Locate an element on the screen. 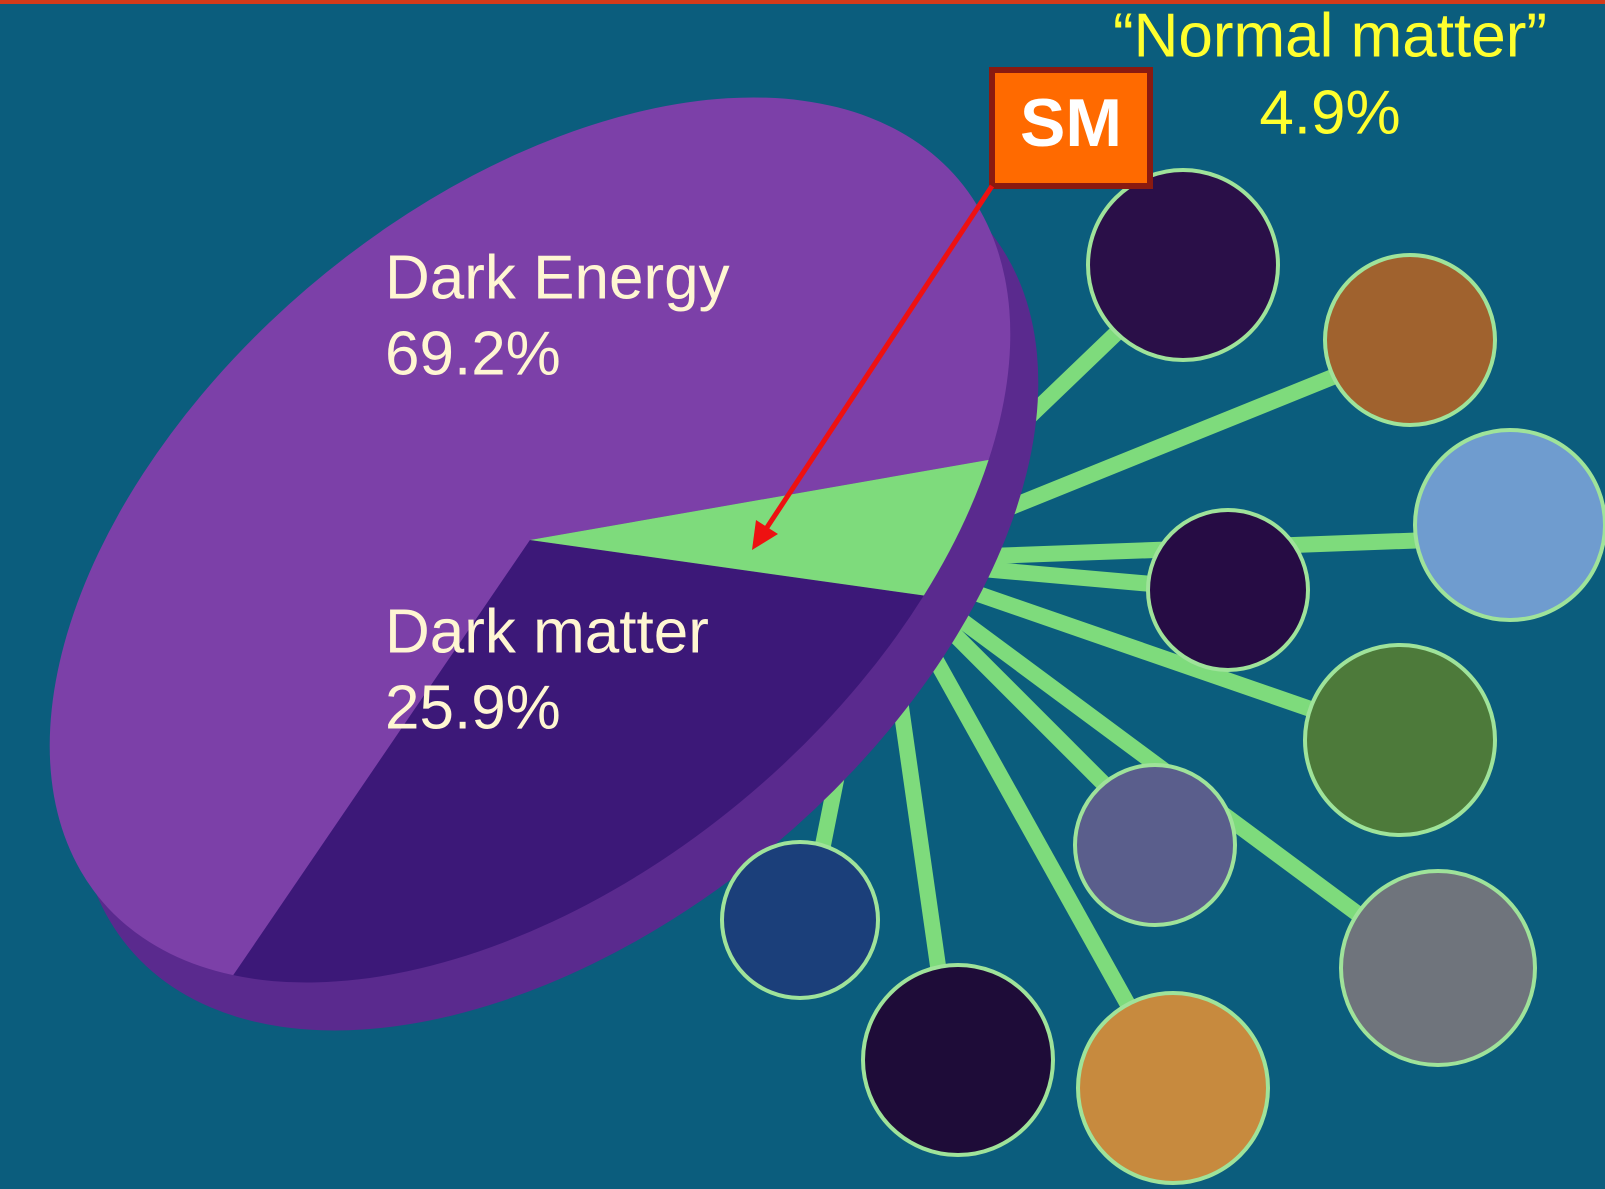  value-label: 4.9% is located at coordinates (1329, 112).